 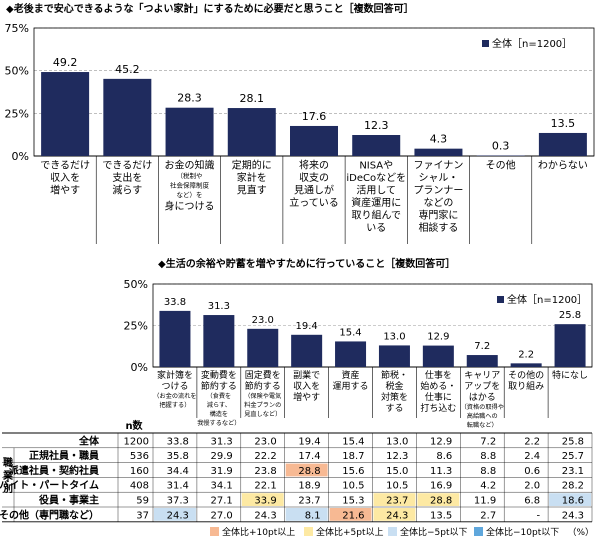 I want to click on table-cell: 15.3, so click(x=353, y=501).